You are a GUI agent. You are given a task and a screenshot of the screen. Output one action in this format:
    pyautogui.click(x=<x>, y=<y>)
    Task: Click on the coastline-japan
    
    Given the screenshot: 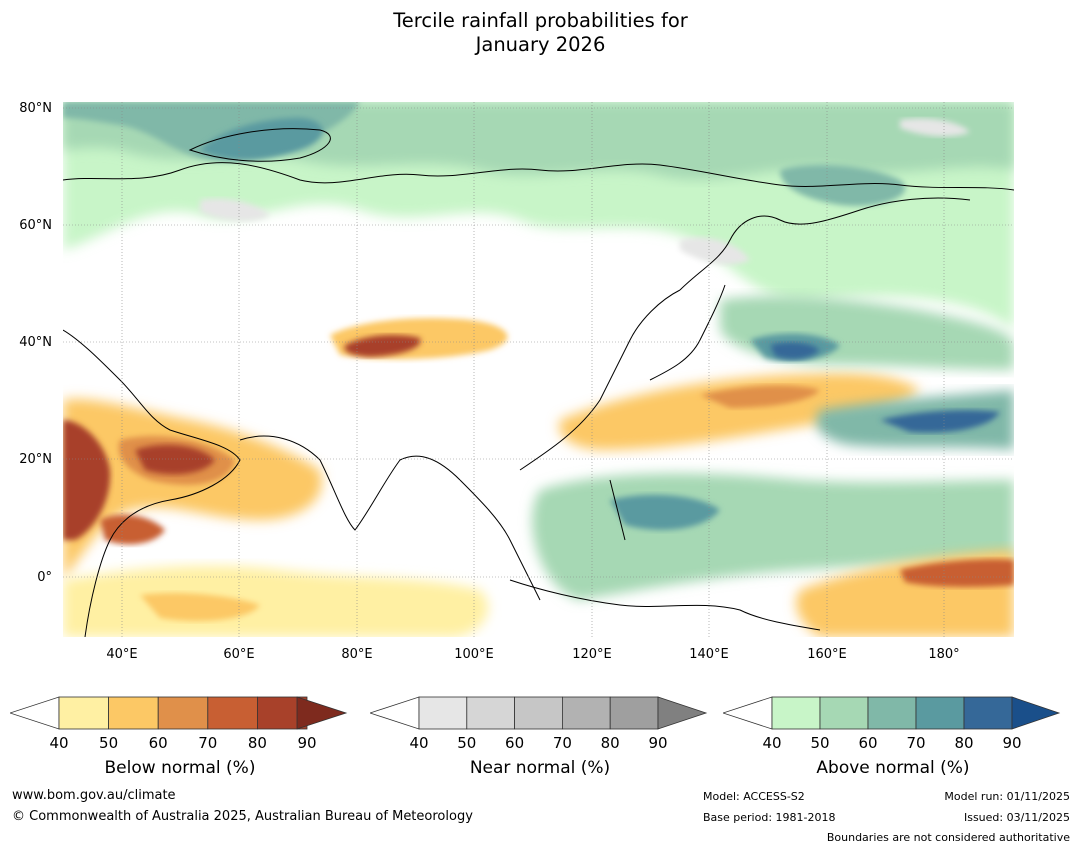 What is the action you would take?
    pyautogui.click(x=687, y=332)
    